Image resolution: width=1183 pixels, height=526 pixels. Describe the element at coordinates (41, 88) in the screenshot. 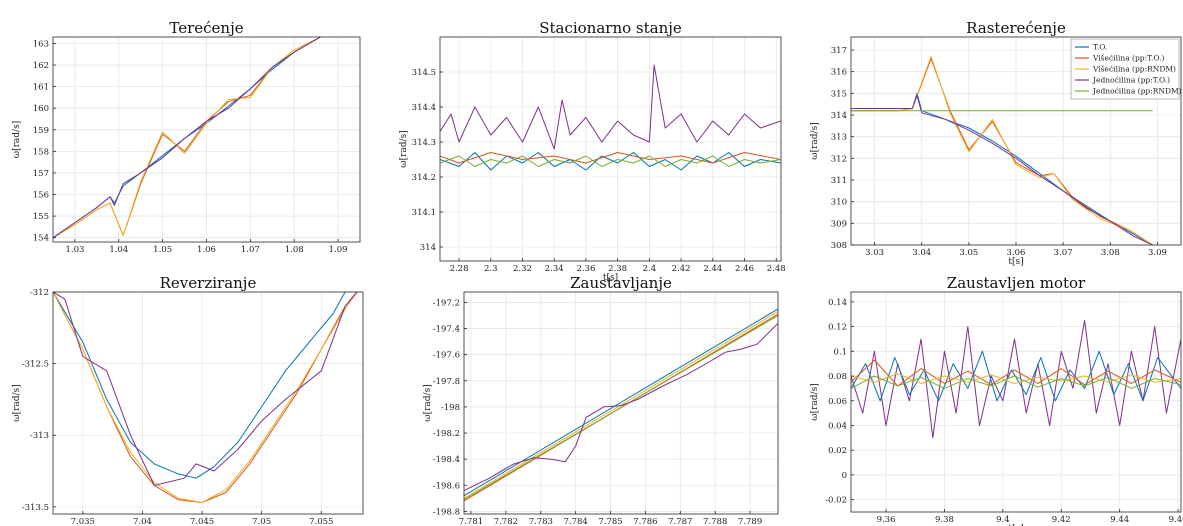

I see `y-tick-label: 161` at that location.